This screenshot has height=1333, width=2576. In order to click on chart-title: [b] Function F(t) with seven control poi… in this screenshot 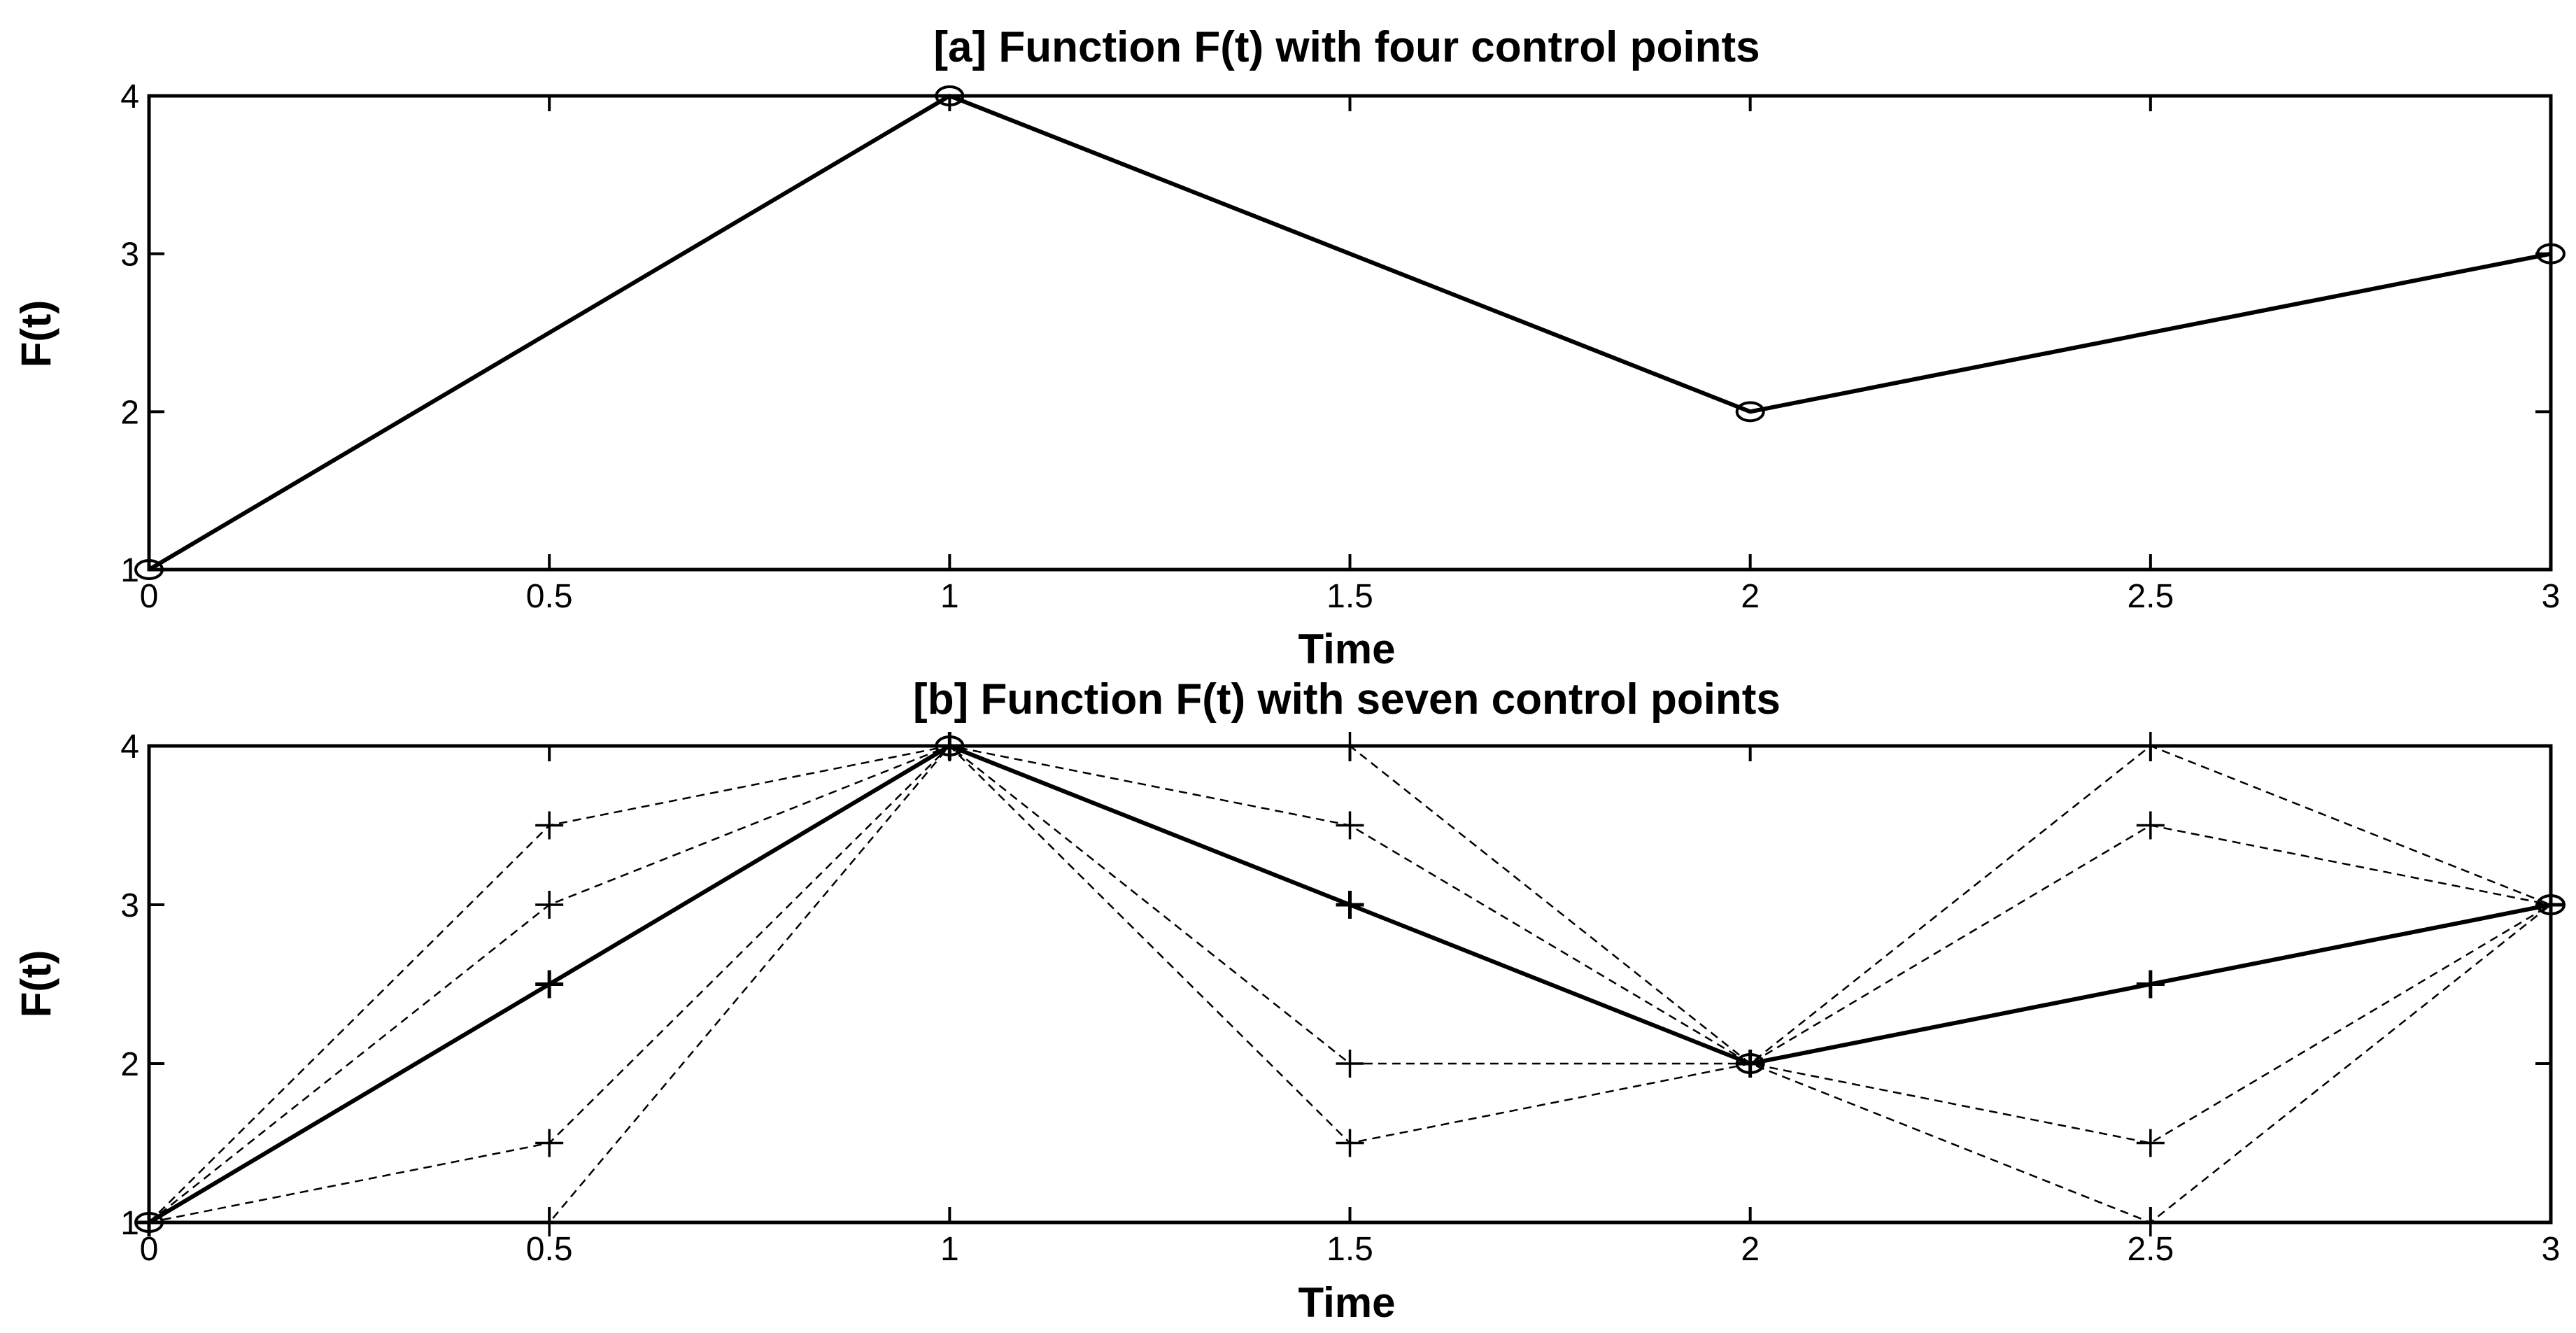, I will do `click(1347, 699)`.